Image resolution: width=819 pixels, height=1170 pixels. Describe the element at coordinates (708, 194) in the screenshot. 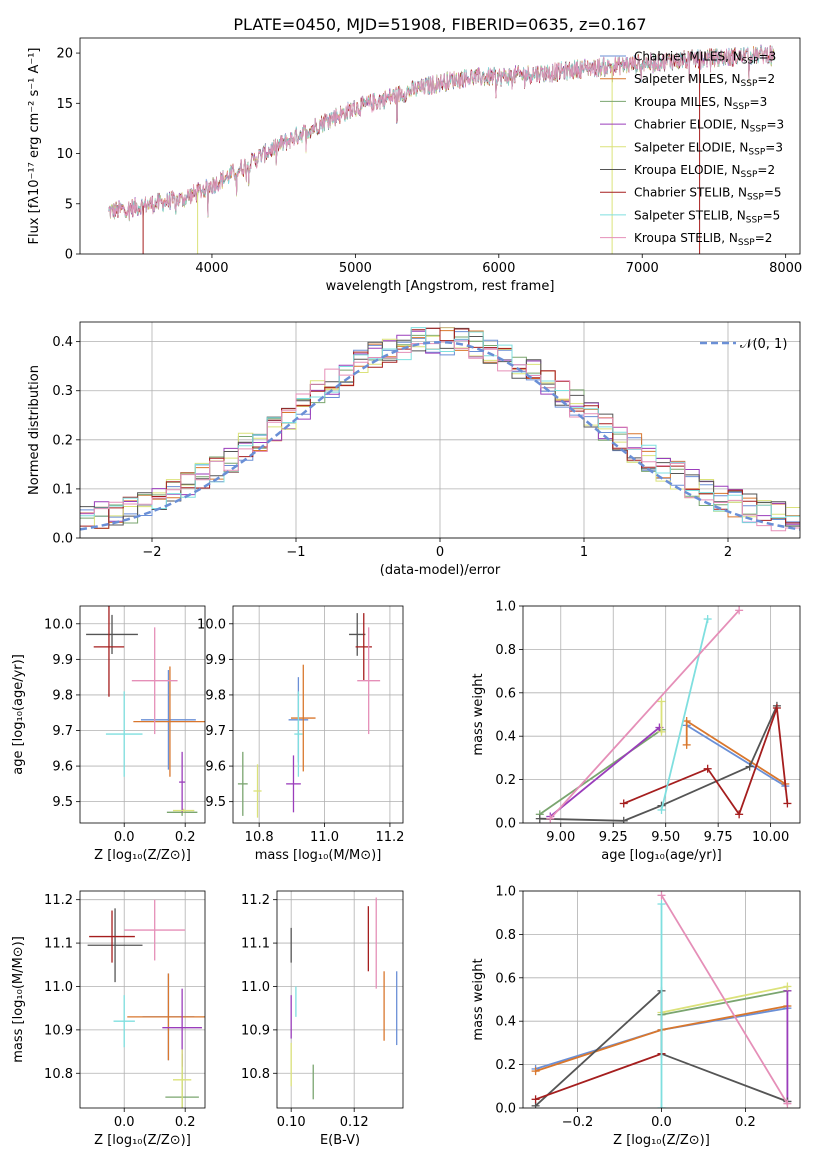

I see `legend-label: Chabrier STELIB, NSSP=5` at that location.